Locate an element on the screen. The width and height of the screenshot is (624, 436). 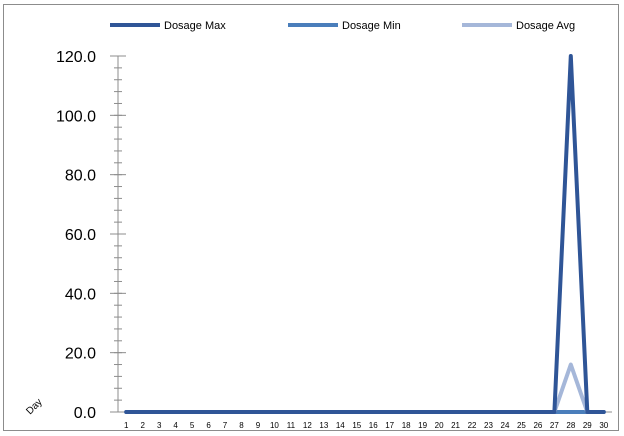
x-tick-label: 22 is located at coordinates (472, 425).